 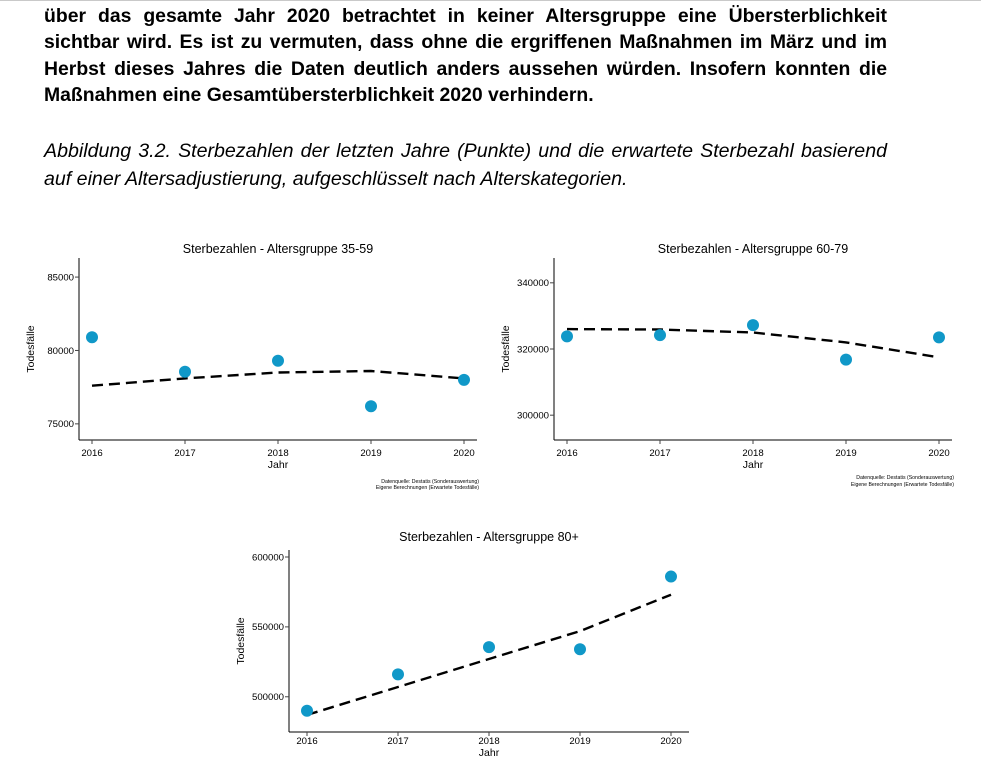 What do you see at coordinates (490, 0) in the screenshot?
I see `page-top-border` at bounding box center [490, 0].